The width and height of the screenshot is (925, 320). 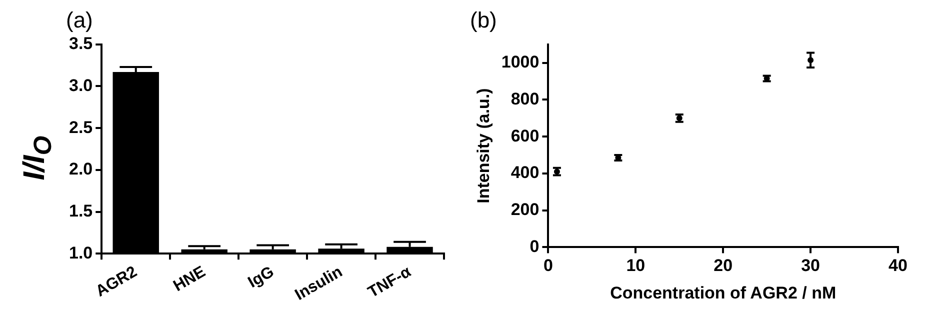 What do you see at coordinates (80, 169) in the screenshot?
I see `y-tick-label: 2.0` at bounding box center [80, 169].